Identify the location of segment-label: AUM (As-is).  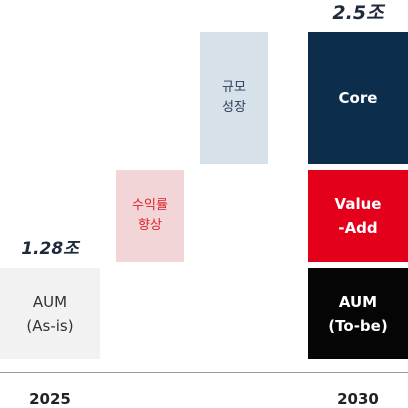
(50, 313).